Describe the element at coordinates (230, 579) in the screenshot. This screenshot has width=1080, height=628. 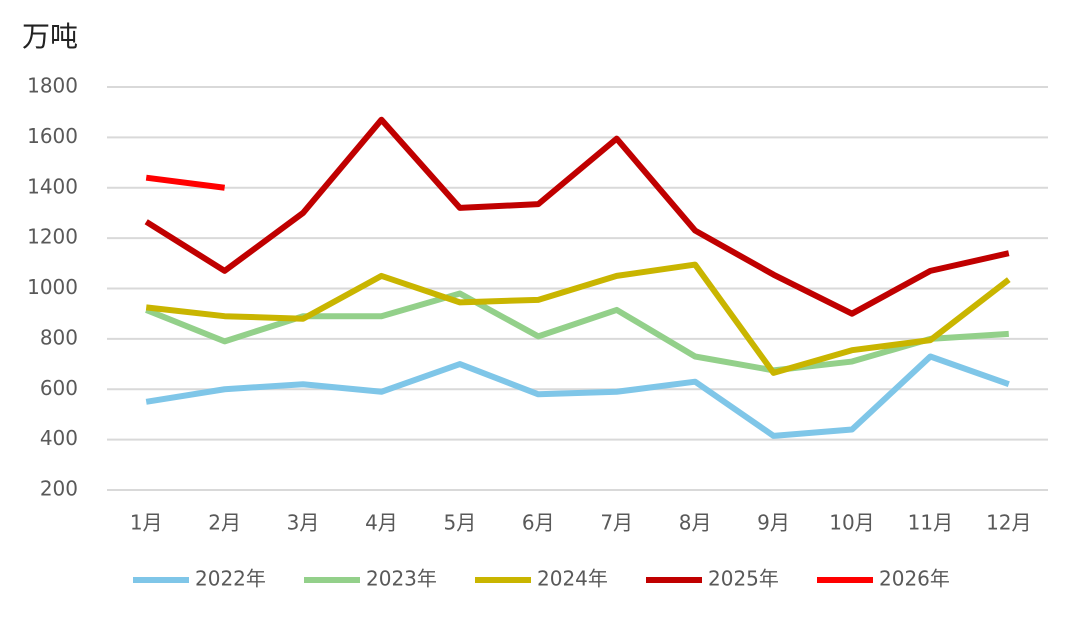
I see `legend-label: 2022年` at that location.